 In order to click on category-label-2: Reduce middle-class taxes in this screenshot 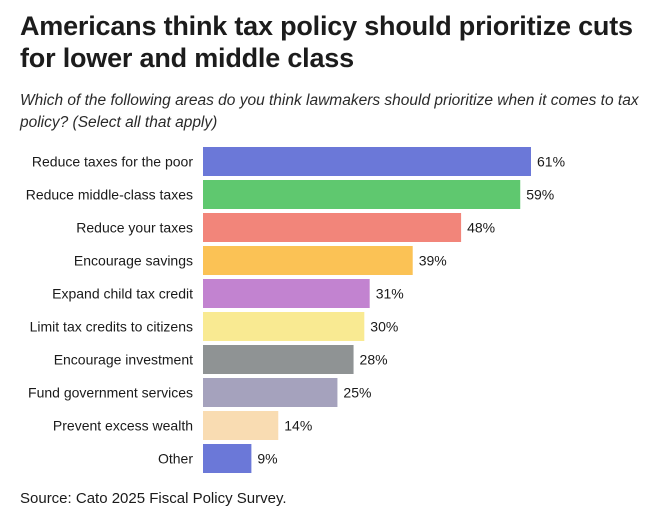, I will do `click(109, 195)`.